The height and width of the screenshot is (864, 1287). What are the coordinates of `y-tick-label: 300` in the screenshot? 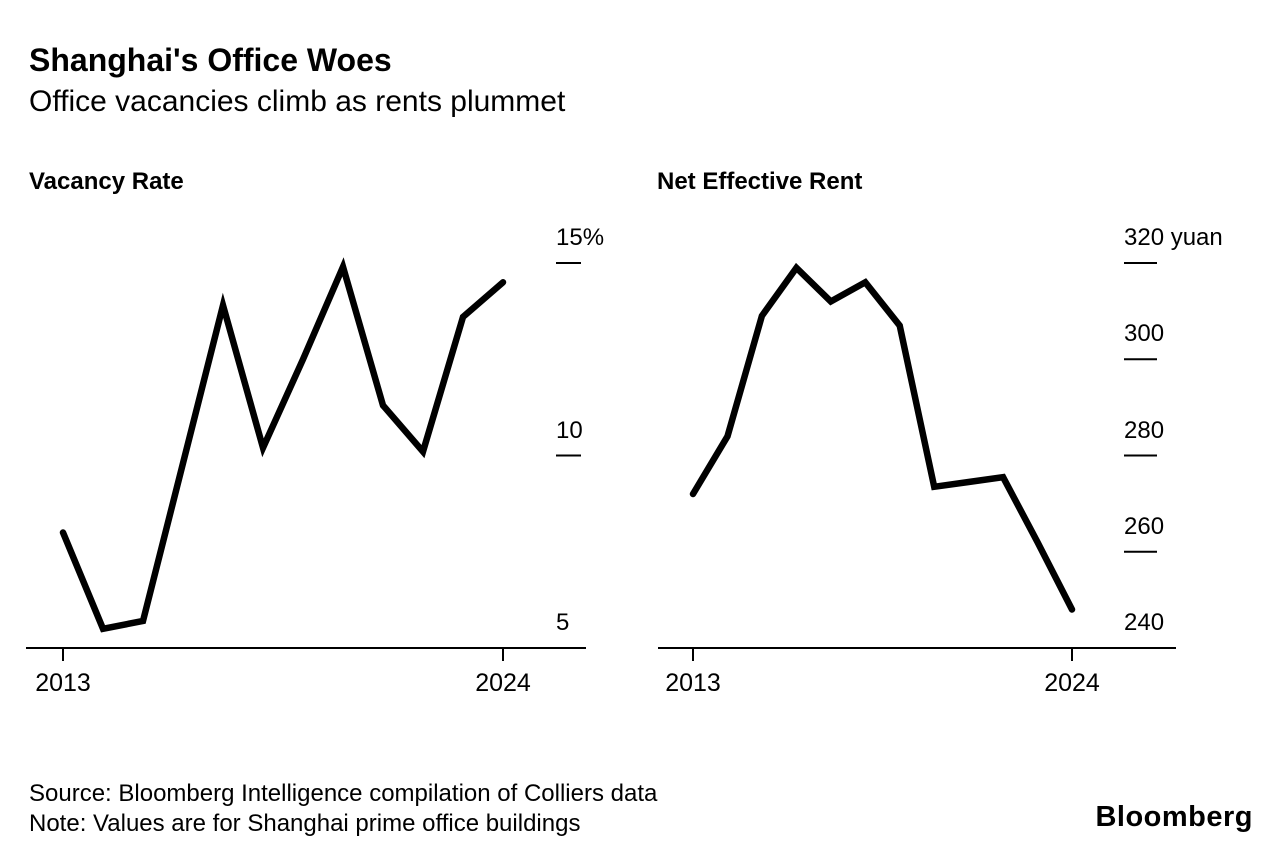 It's located at (1144, 334).